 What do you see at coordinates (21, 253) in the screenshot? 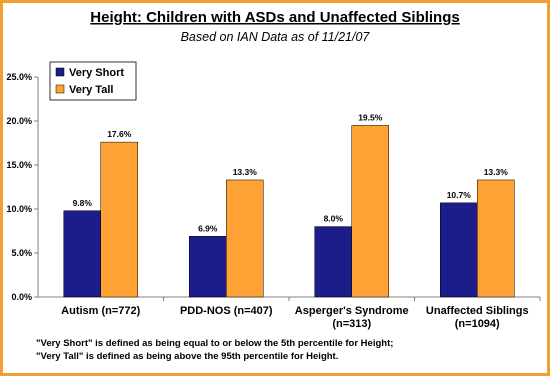
I see `y-tick-label: 5.0%` at bounding box center [21, 253].